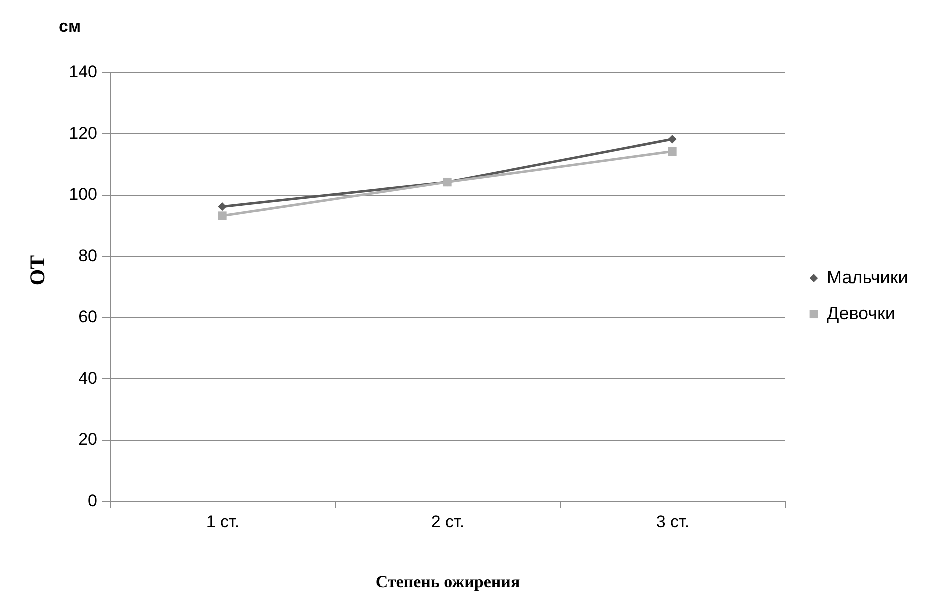 Image resolution: width=948 pixels, height=594 pixels. Describe the element at coordinates (673, 522) in the screenshot. I see `x-tick-label: 3 ст.` at that location.